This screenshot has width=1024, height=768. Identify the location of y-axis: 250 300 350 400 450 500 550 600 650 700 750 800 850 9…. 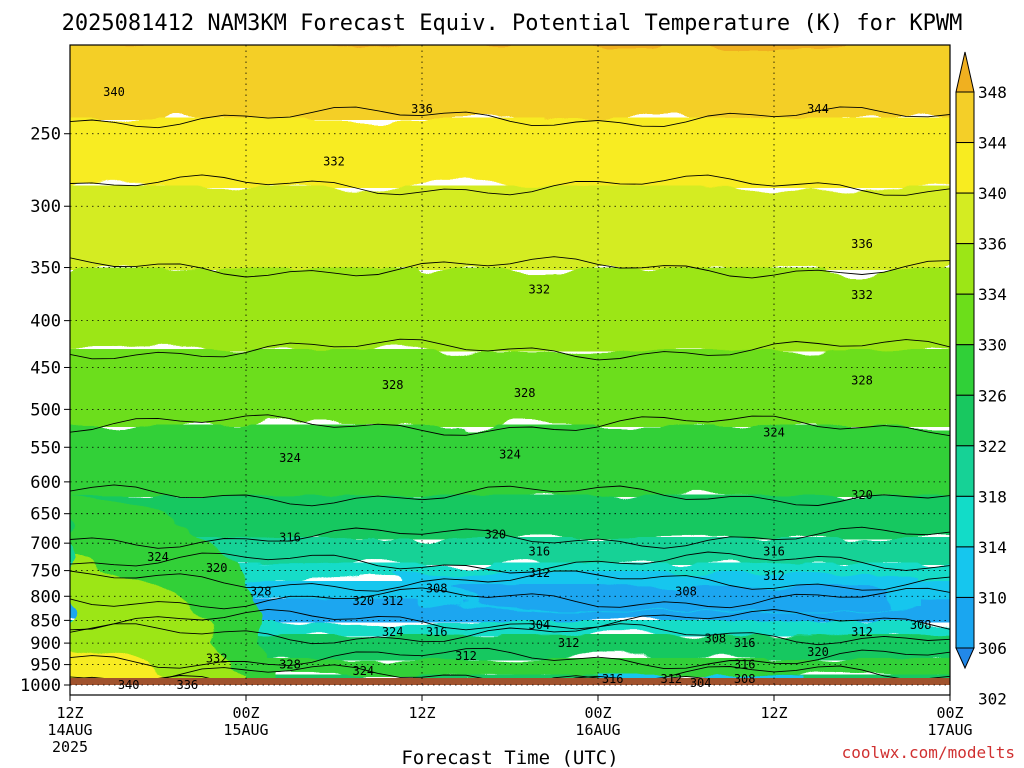
(45, 410).